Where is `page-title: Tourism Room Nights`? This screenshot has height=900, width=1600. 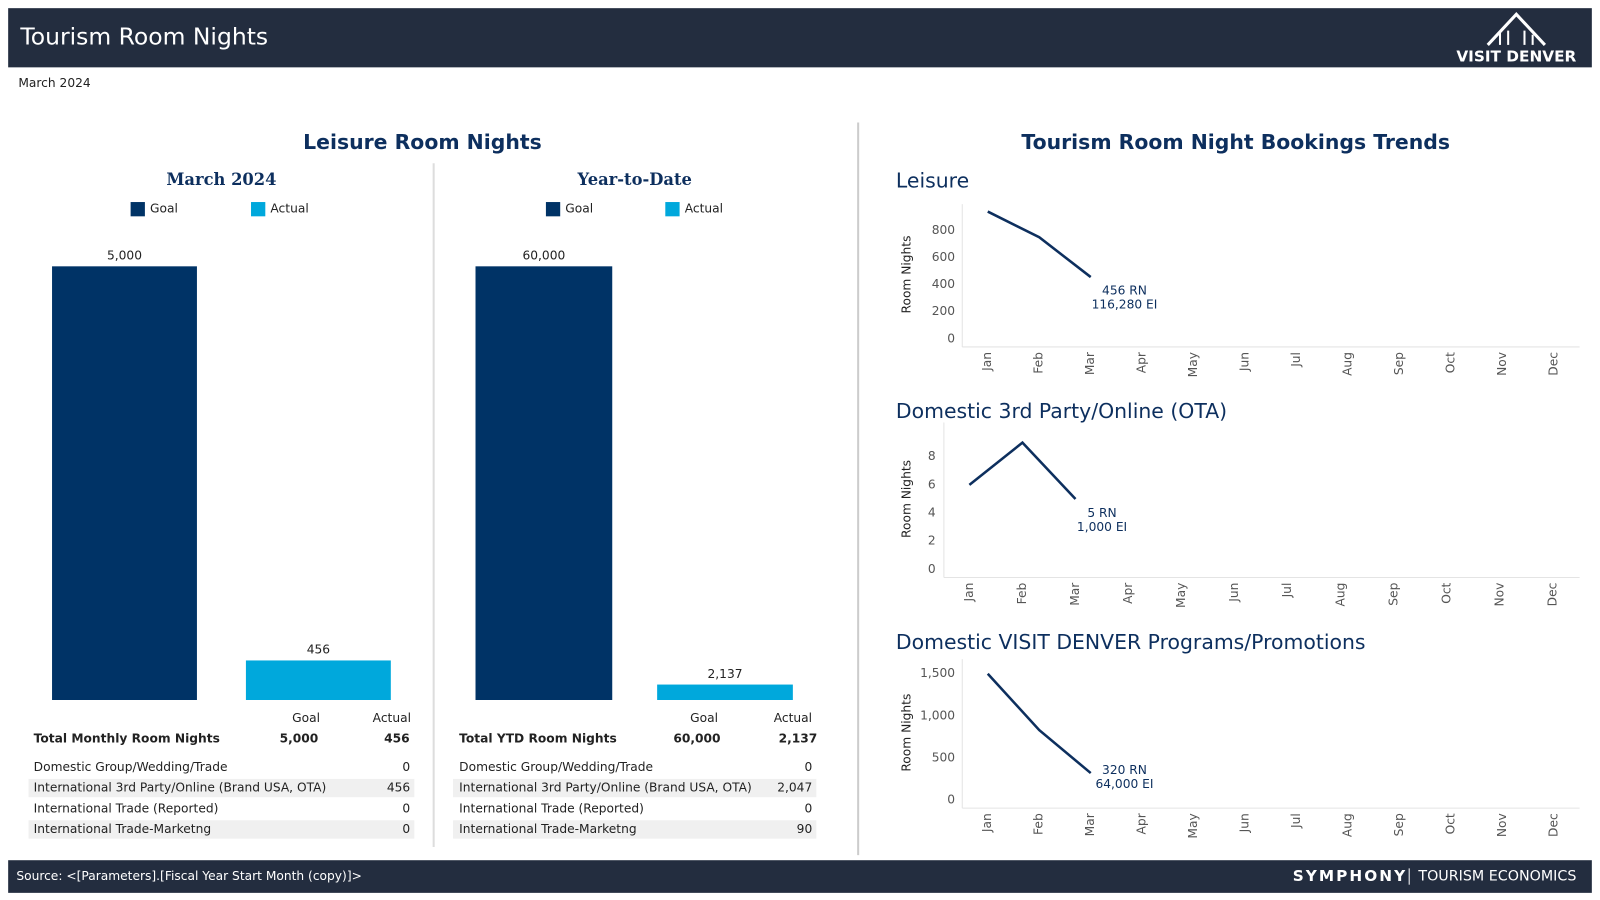 page-title: Tourism Room Nights is located at coordinates (143, 36).